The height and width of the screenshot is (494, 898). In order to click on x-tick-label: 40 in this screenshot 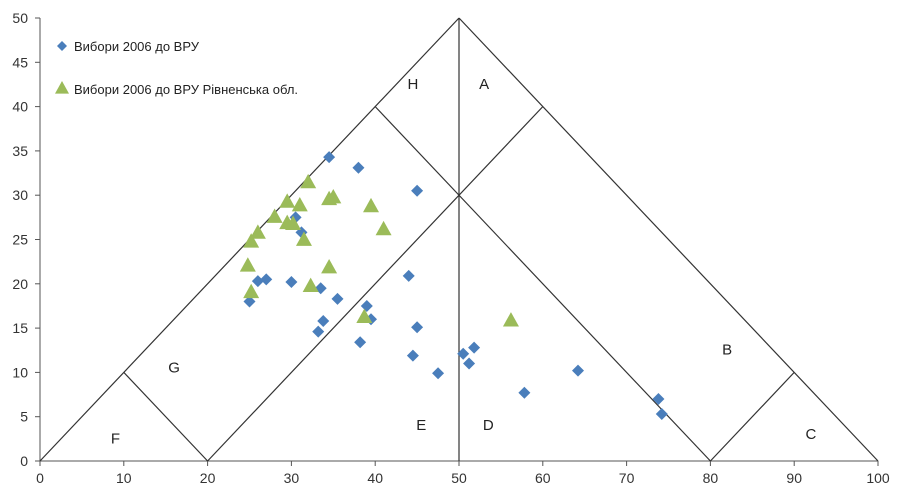, I will do `click(375, 478)`.